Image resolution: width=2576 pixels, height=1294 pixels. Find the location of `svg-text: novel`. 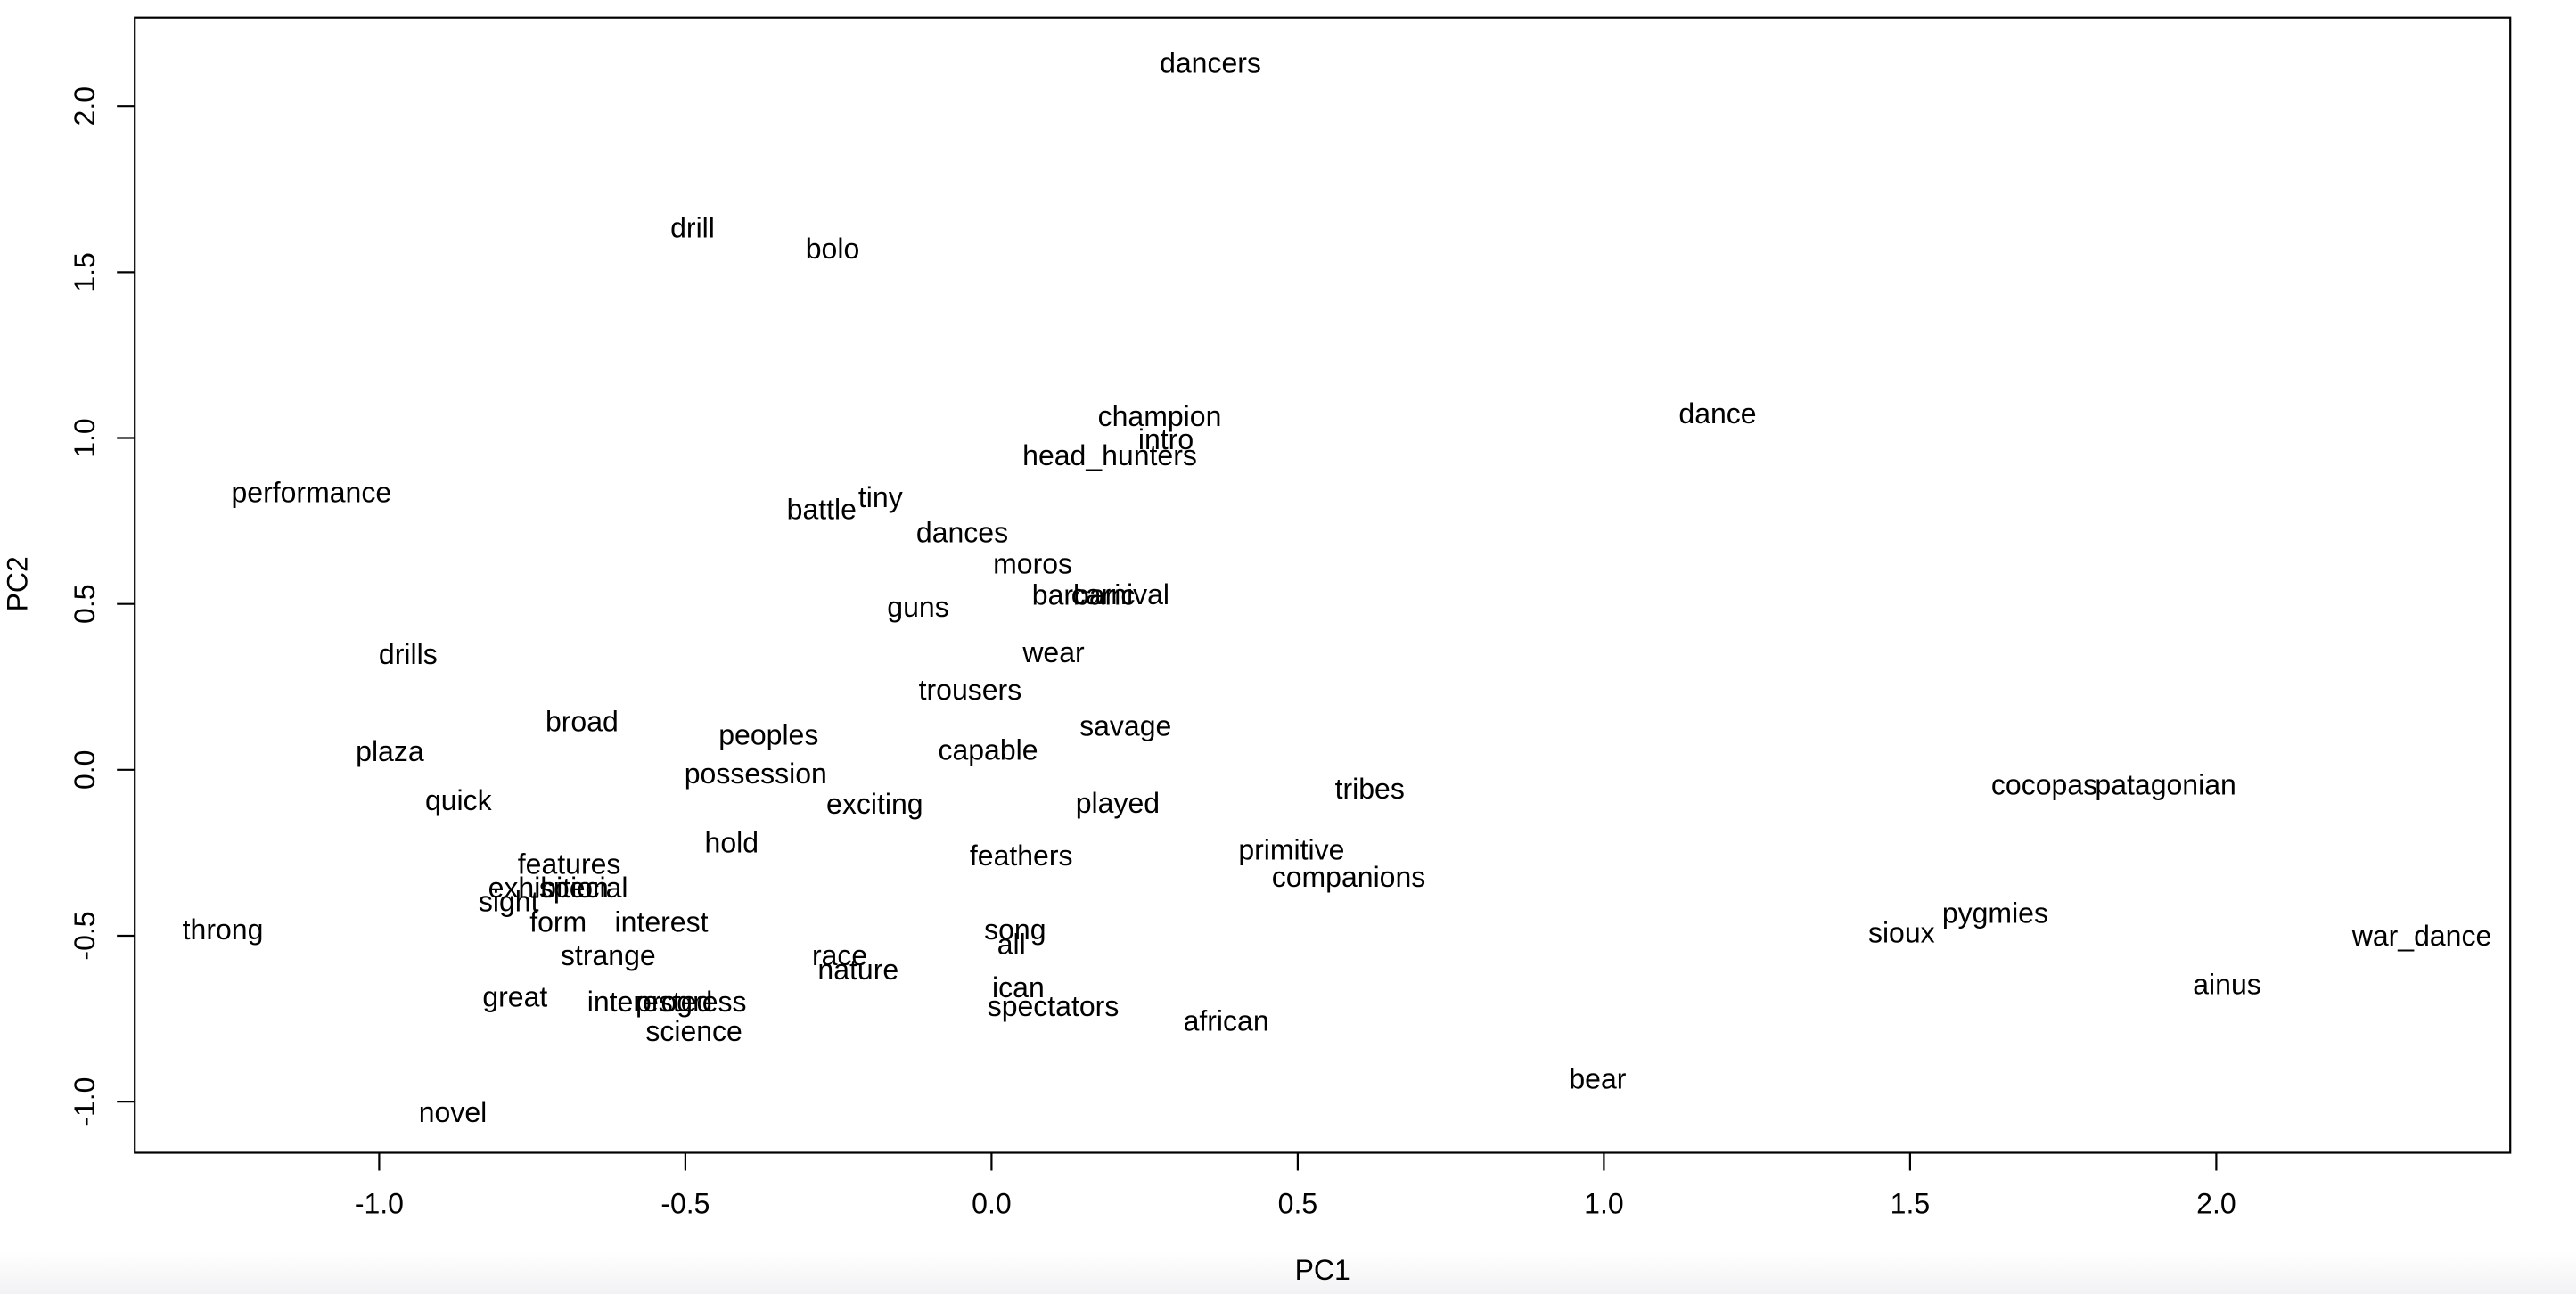

svg-text: novel is located at coordinates (453, 1112).